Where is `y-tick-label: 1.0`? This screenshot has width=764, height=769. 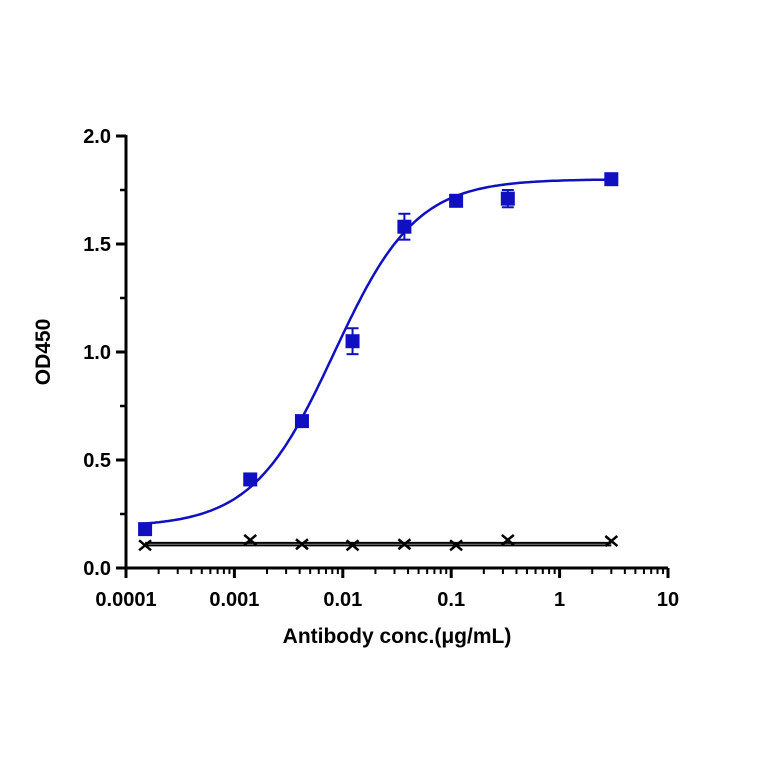 y-tick-label: 1.0 is located at coordinates (97, 353).